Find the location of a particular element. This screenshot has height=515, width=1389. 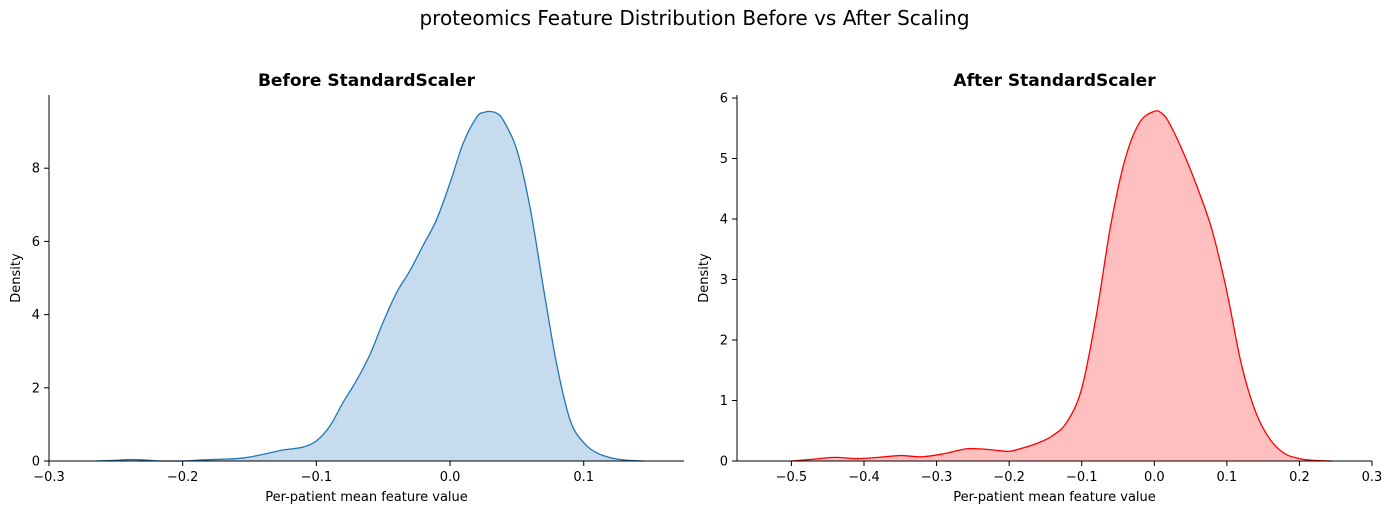

x-tick-label: −0.4 is located at coordinates (864, 477).